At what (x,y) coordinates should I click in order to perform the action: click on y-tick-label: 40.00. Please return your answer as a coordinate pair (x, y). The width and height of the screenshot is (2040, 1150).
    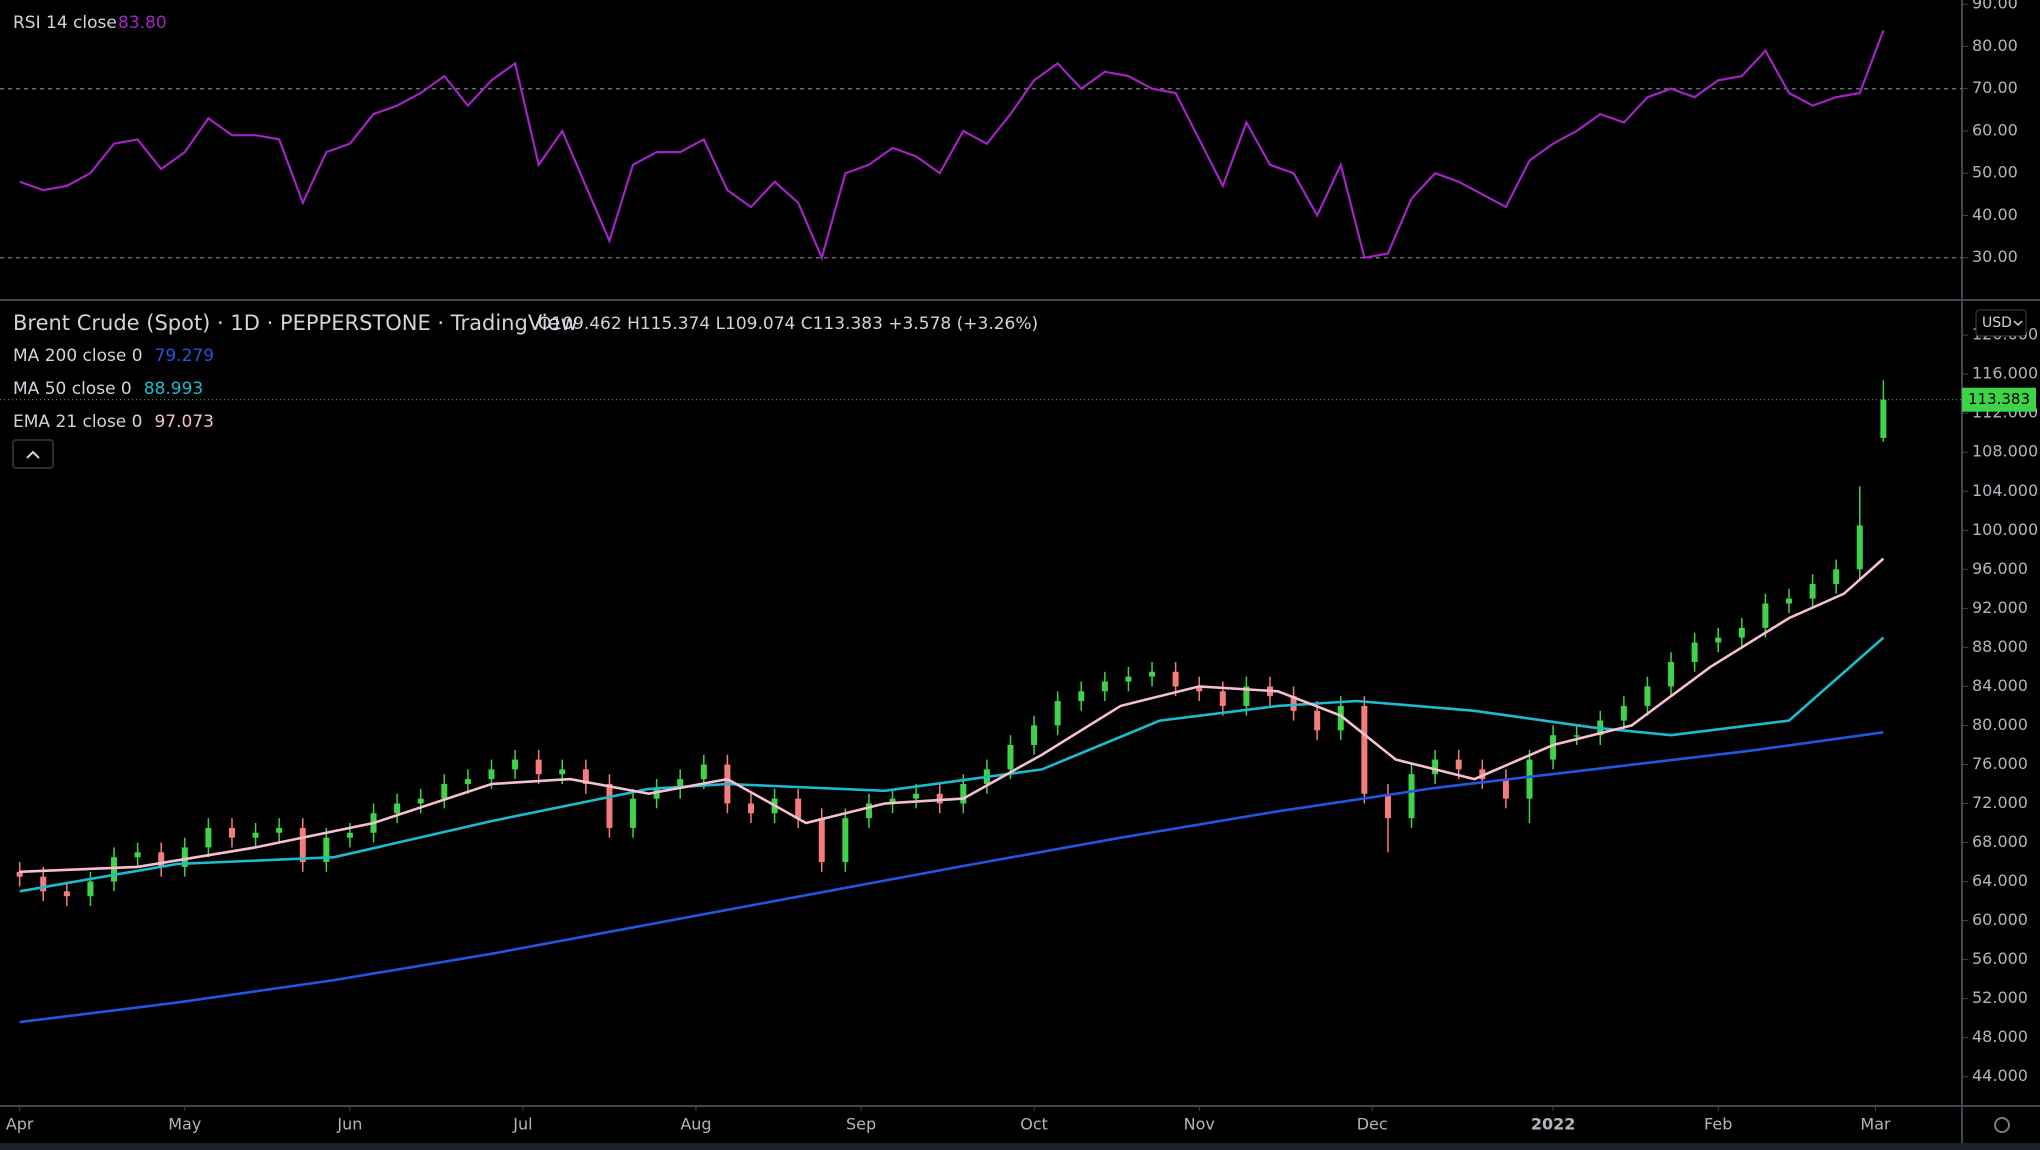
    Looking at the image, I should click on (1995, 214).